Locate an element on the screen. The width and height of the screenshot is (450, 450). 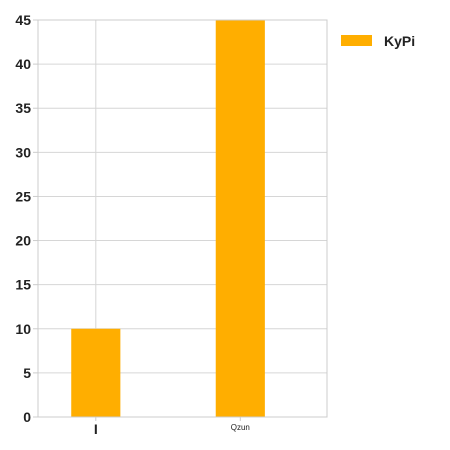
x-axis-ticks: I Qzun is located at coordinates (172, 427).